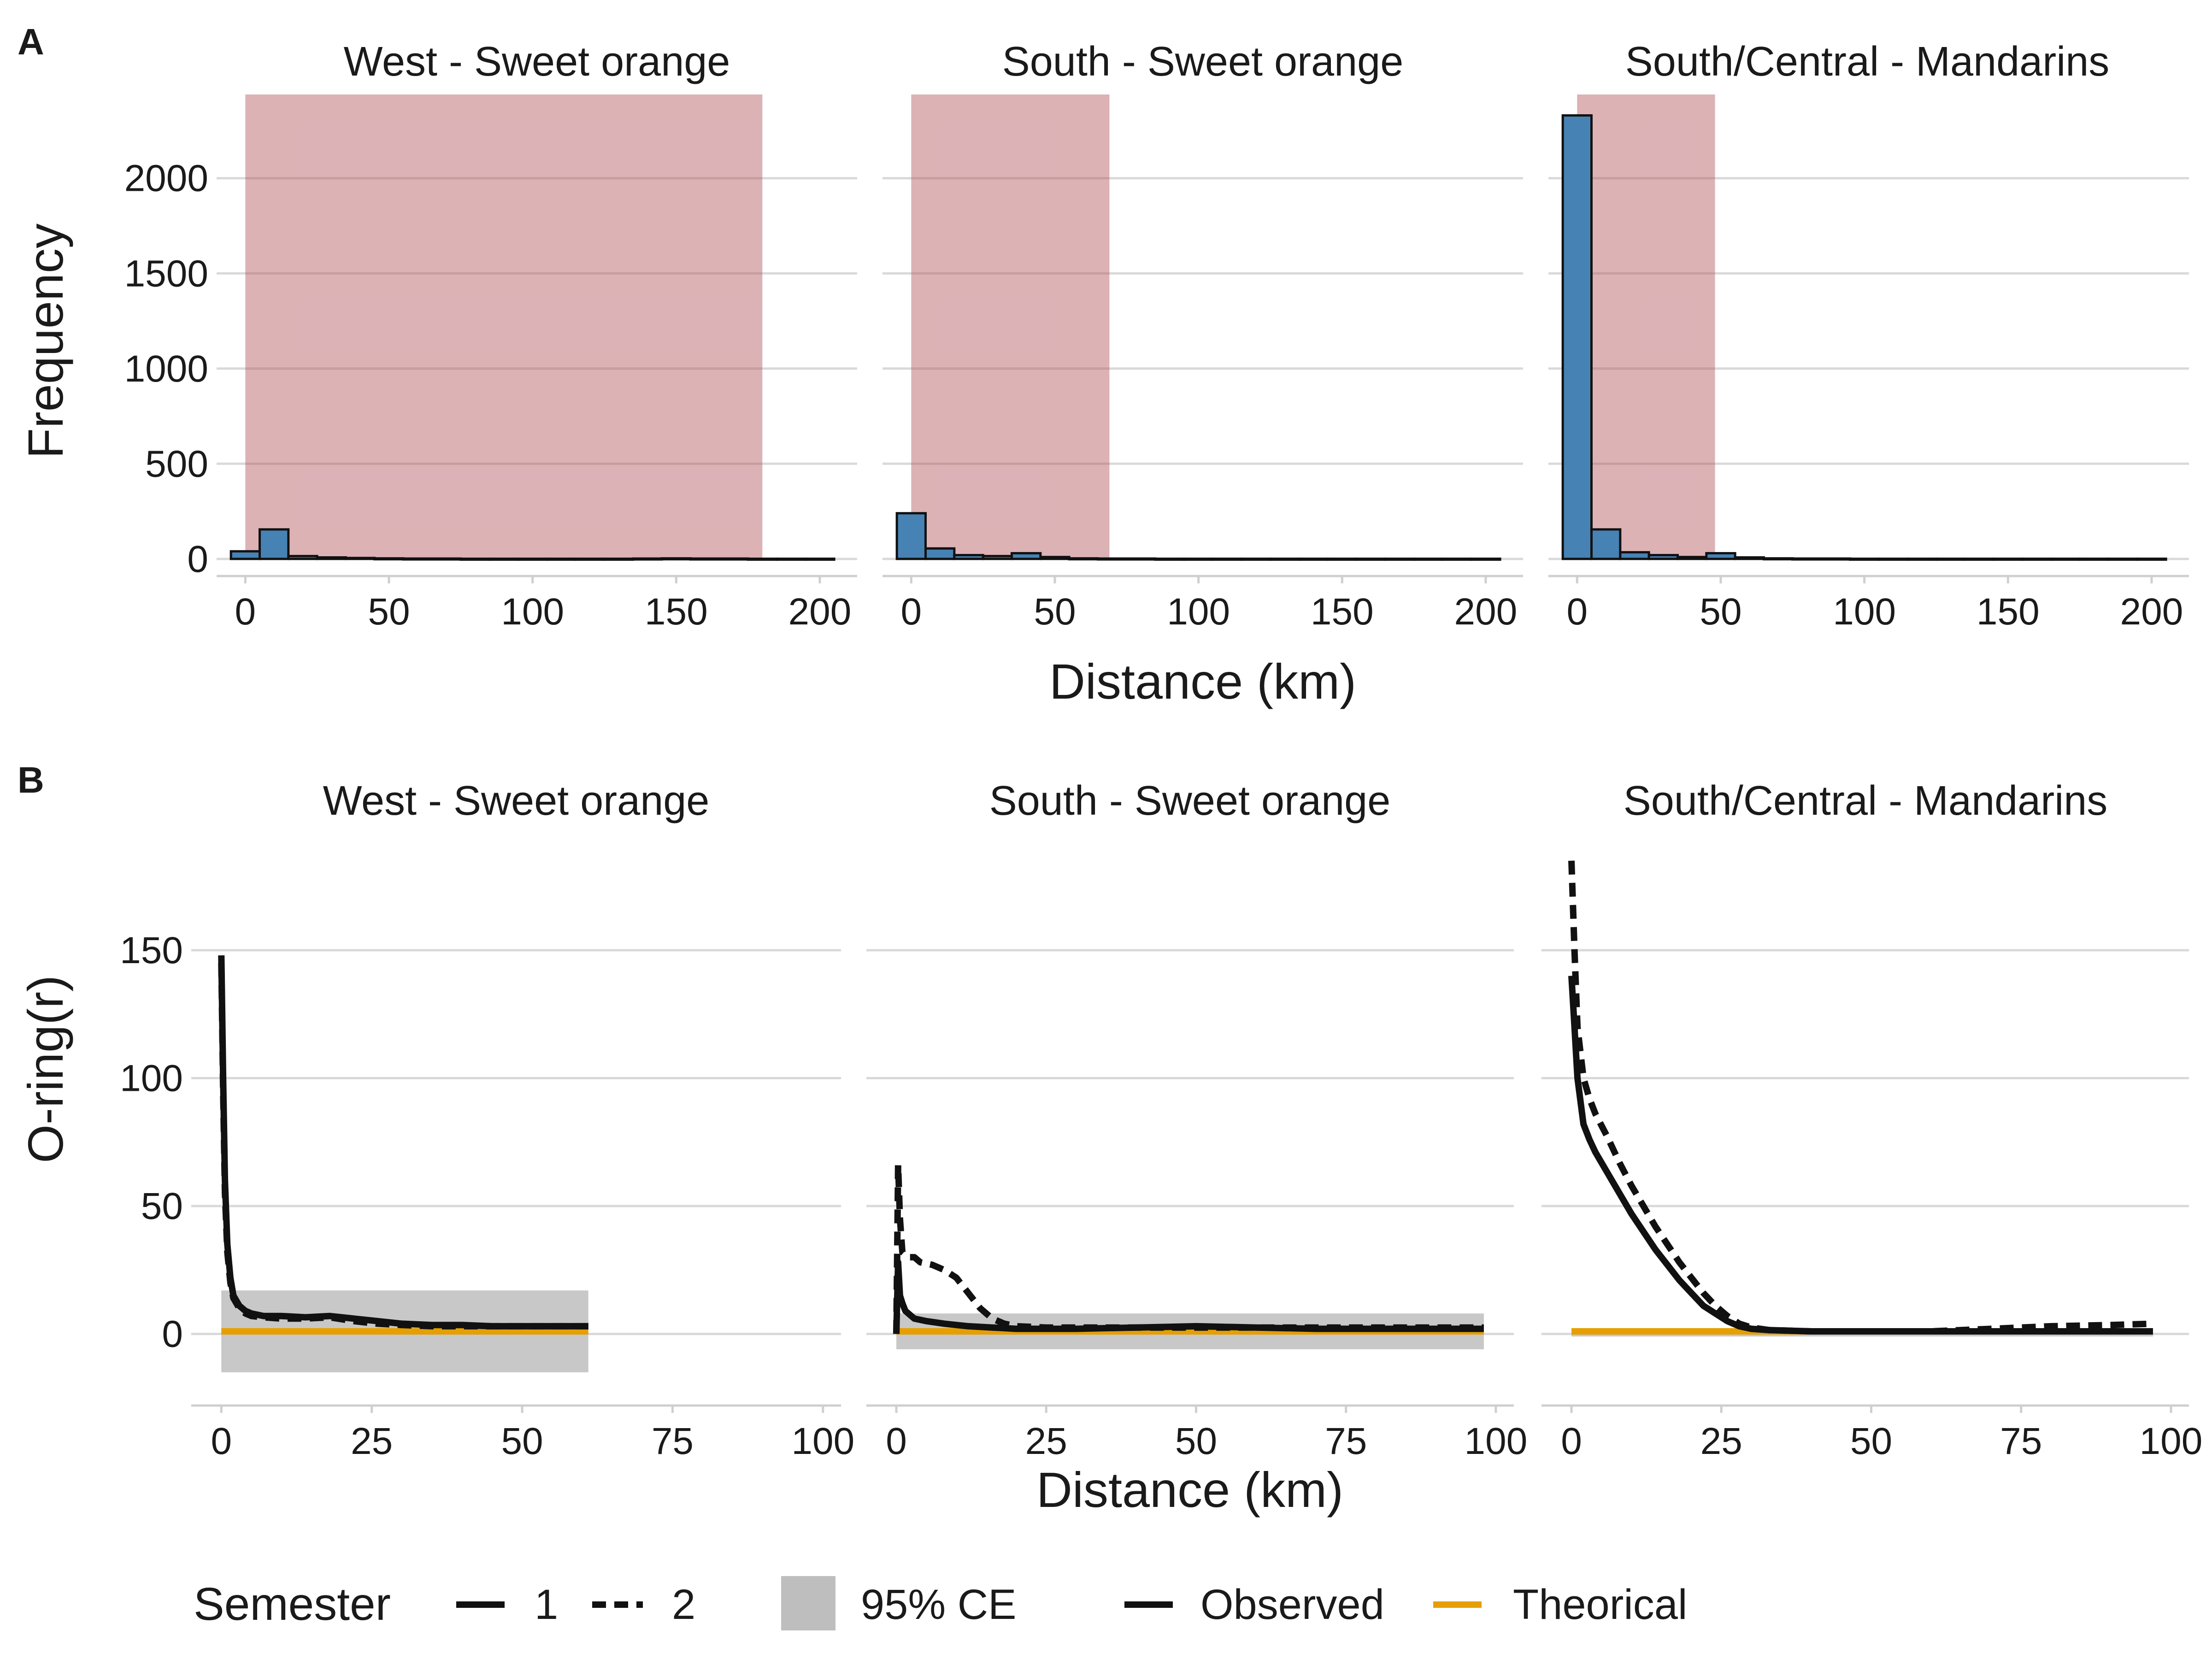 The height and width of the screenshot is (1659, 2212). I want to click on panel-label-a: A, so click(31, 41).